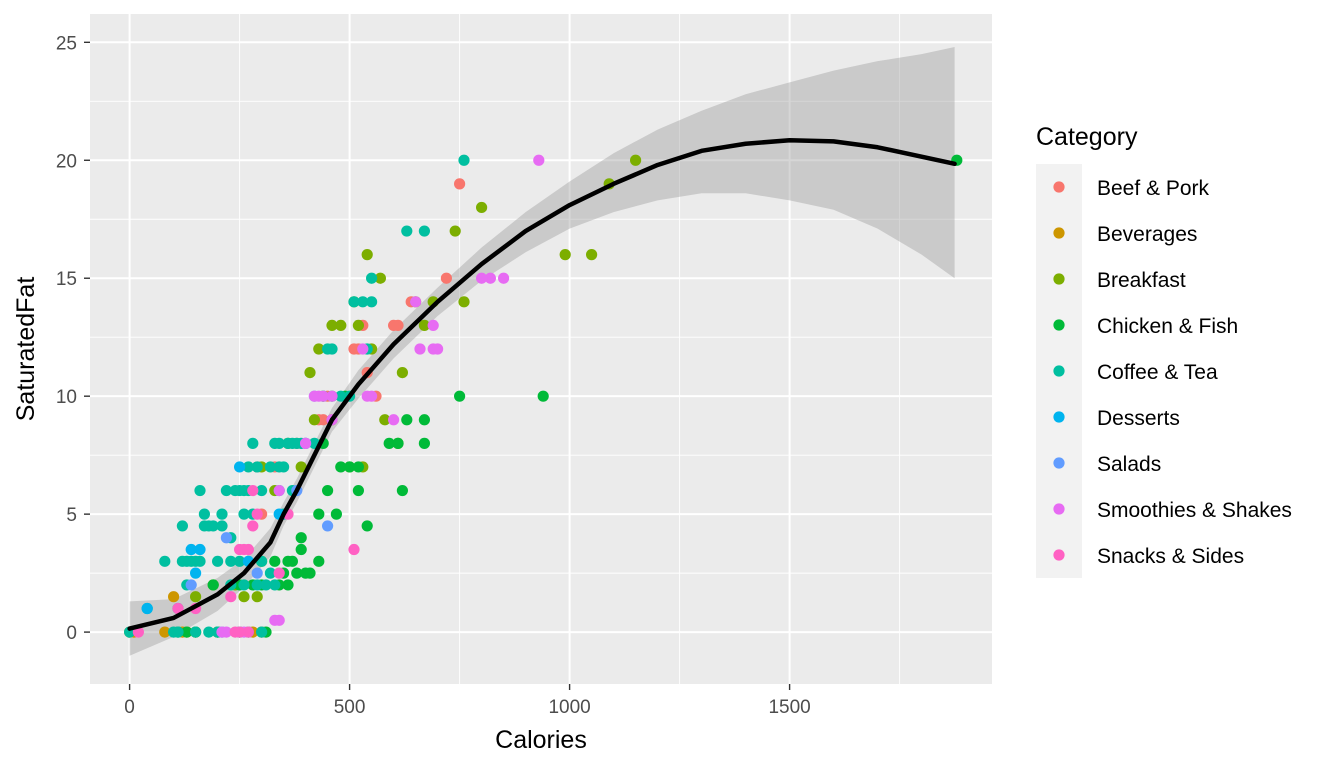 The height and width of the screenshot is (768, 1344). I want to click on y-tick-label: 0, so click(71, 633).